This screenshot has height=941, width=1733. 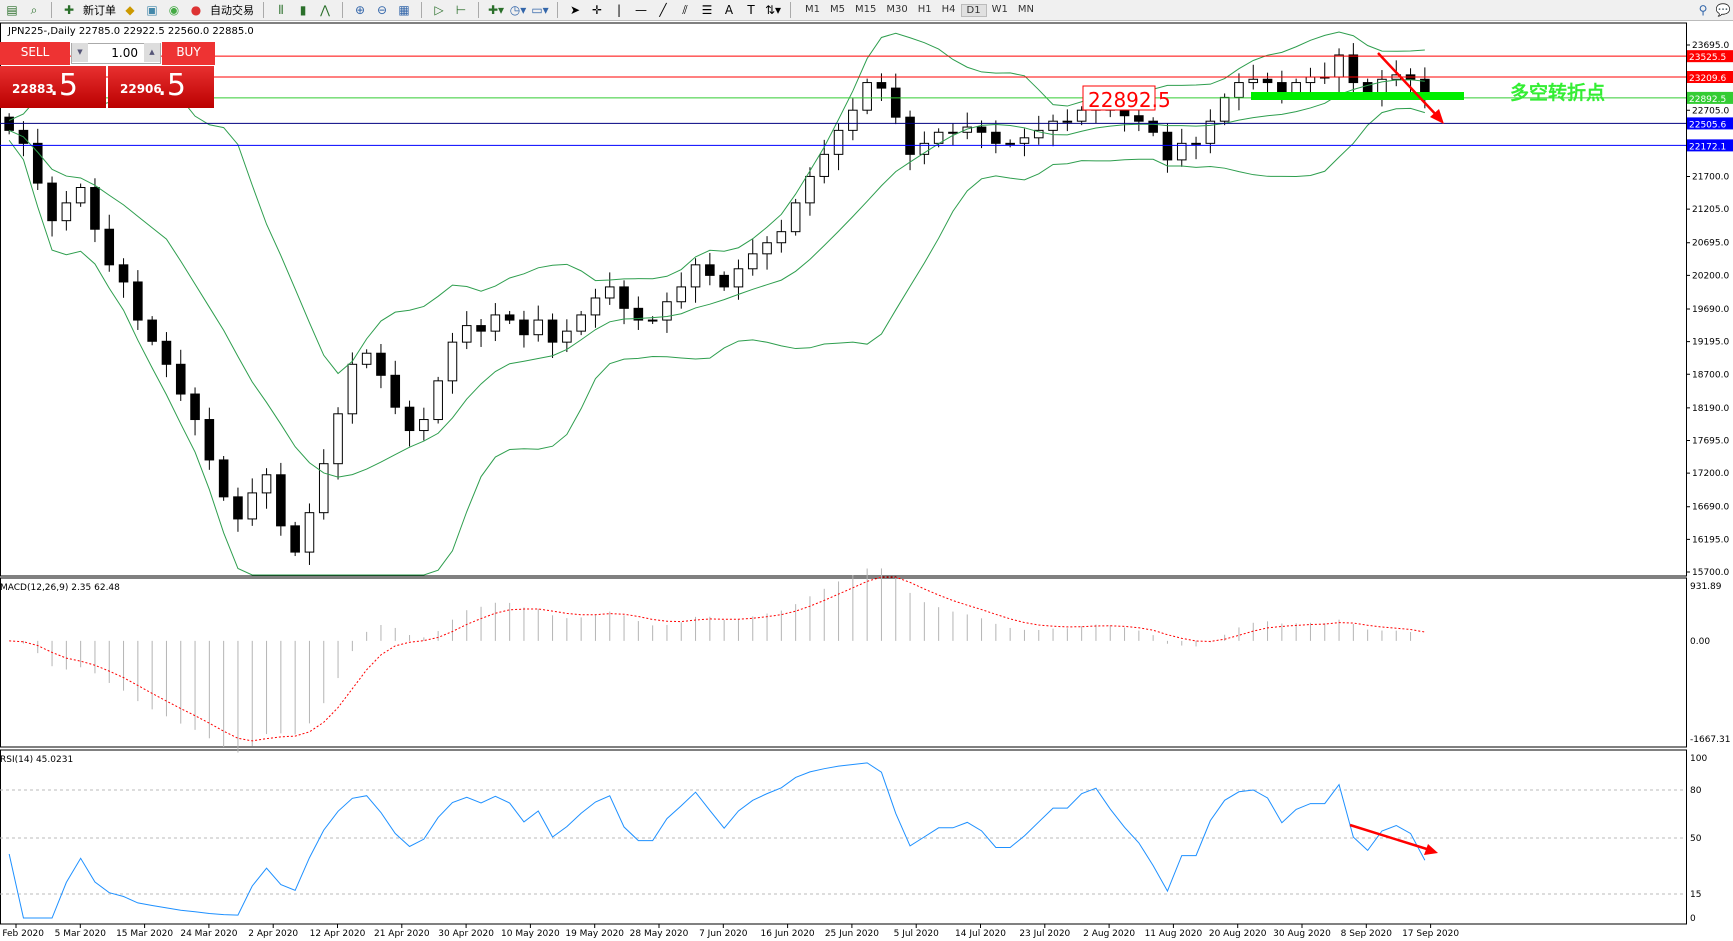 I want to click on rsi-arrow-head, so click(x=1431, y=849).